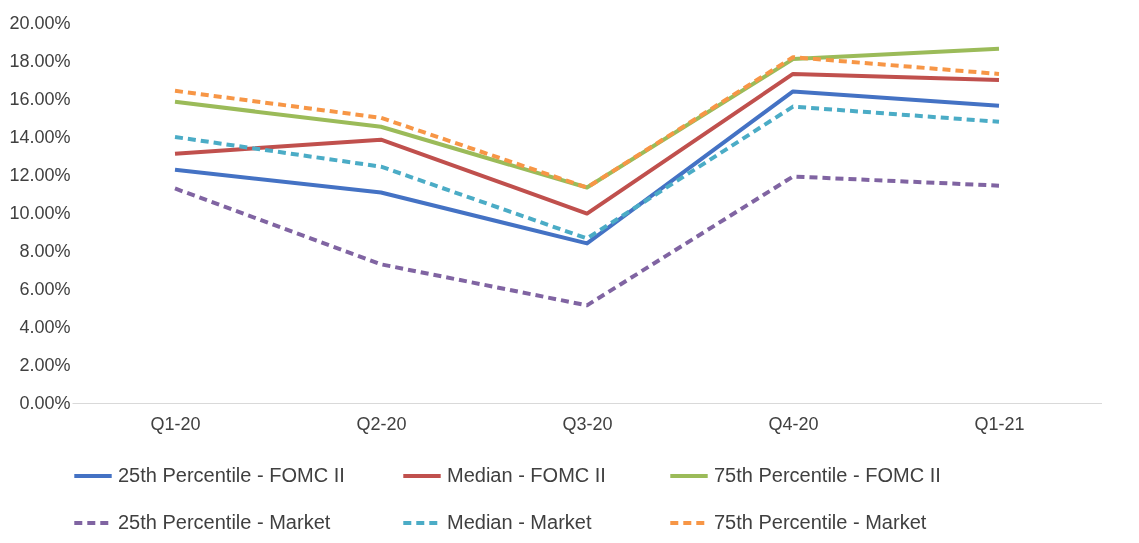 This screenshot has height=543, width=1139. Describe the element at coordinates (519, 522) in the screenshot. I see `legend-label: Median - Market` at that location.